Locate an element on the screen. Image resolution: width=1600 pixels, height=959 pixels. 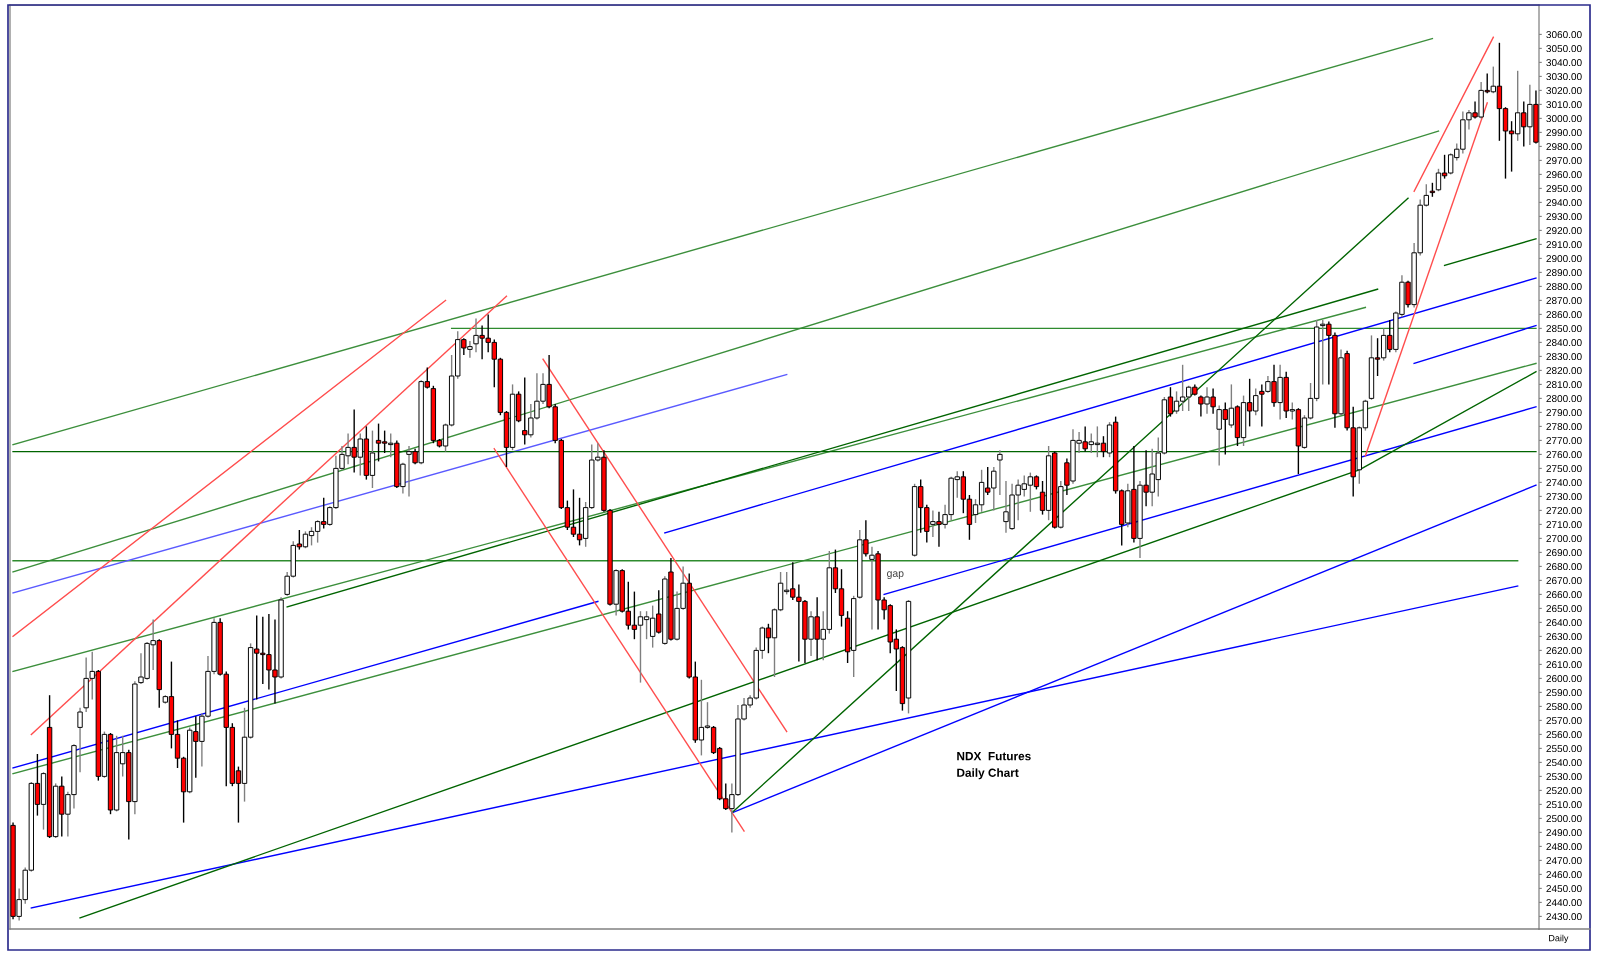
y-tick-label: 2490.00 is located at coordinates (1564, 833).